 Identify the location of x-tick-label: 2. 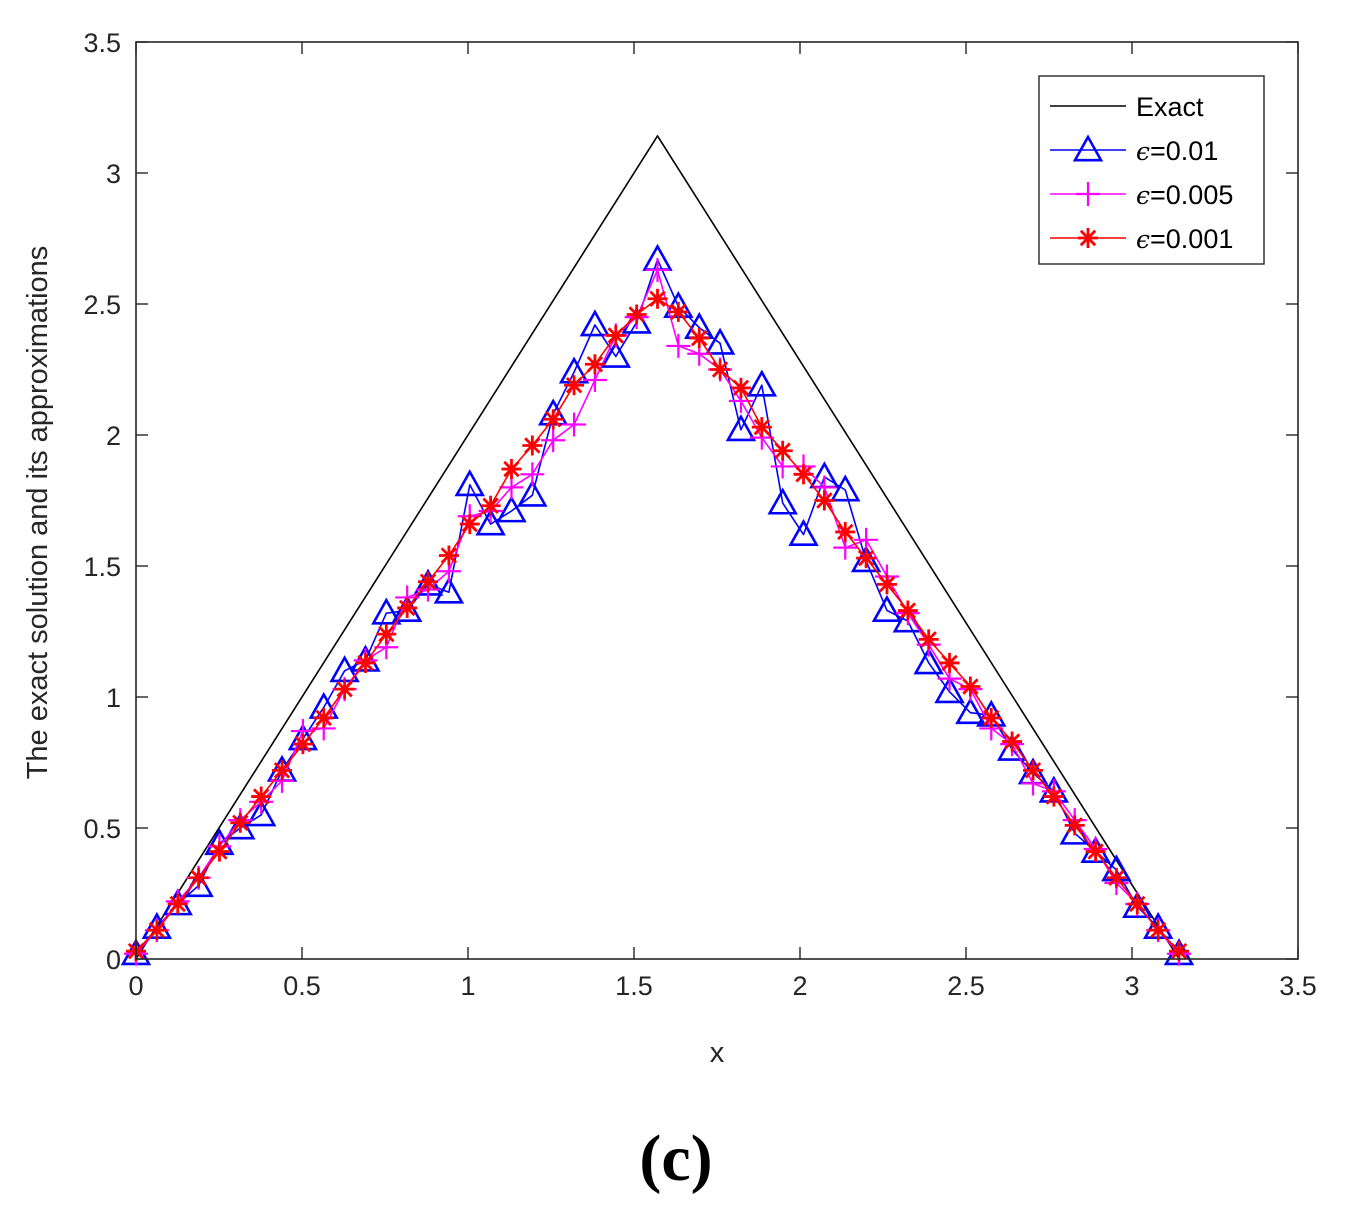
(799, 986).